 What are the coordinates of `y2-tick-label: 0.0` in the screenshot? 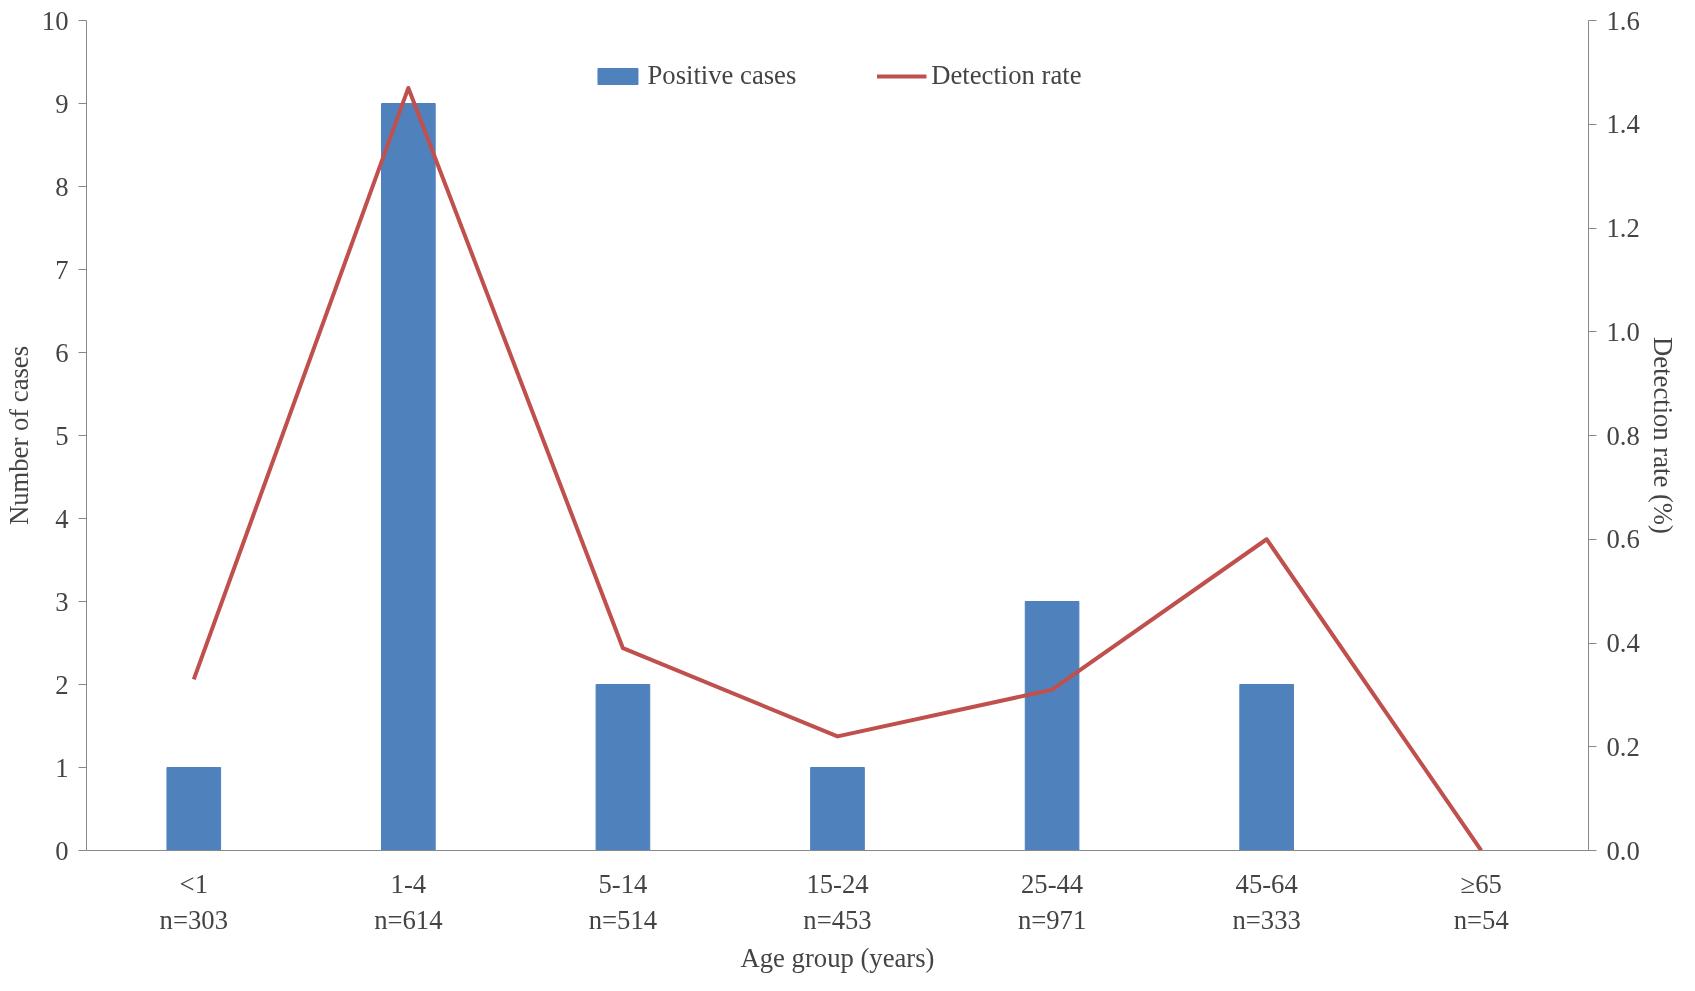 It's located at (1623, 850).